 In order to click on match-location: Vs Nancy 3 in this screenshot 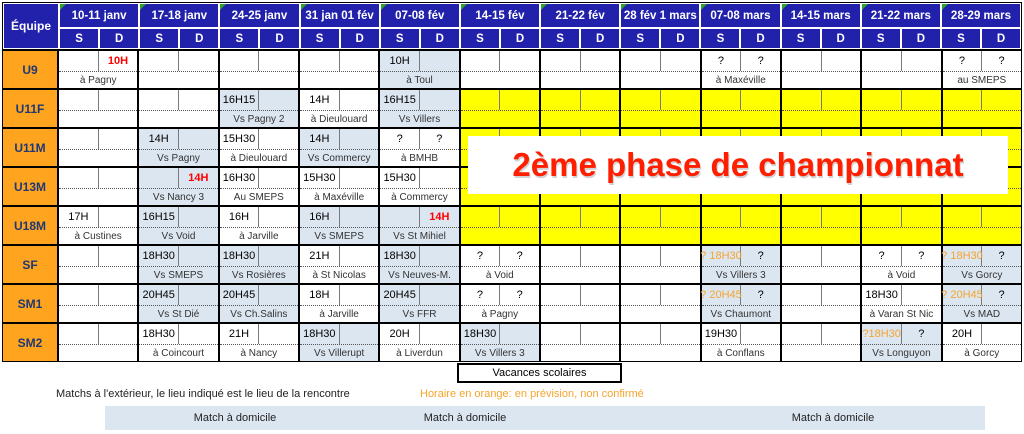, I will do `click(178, 197)`.